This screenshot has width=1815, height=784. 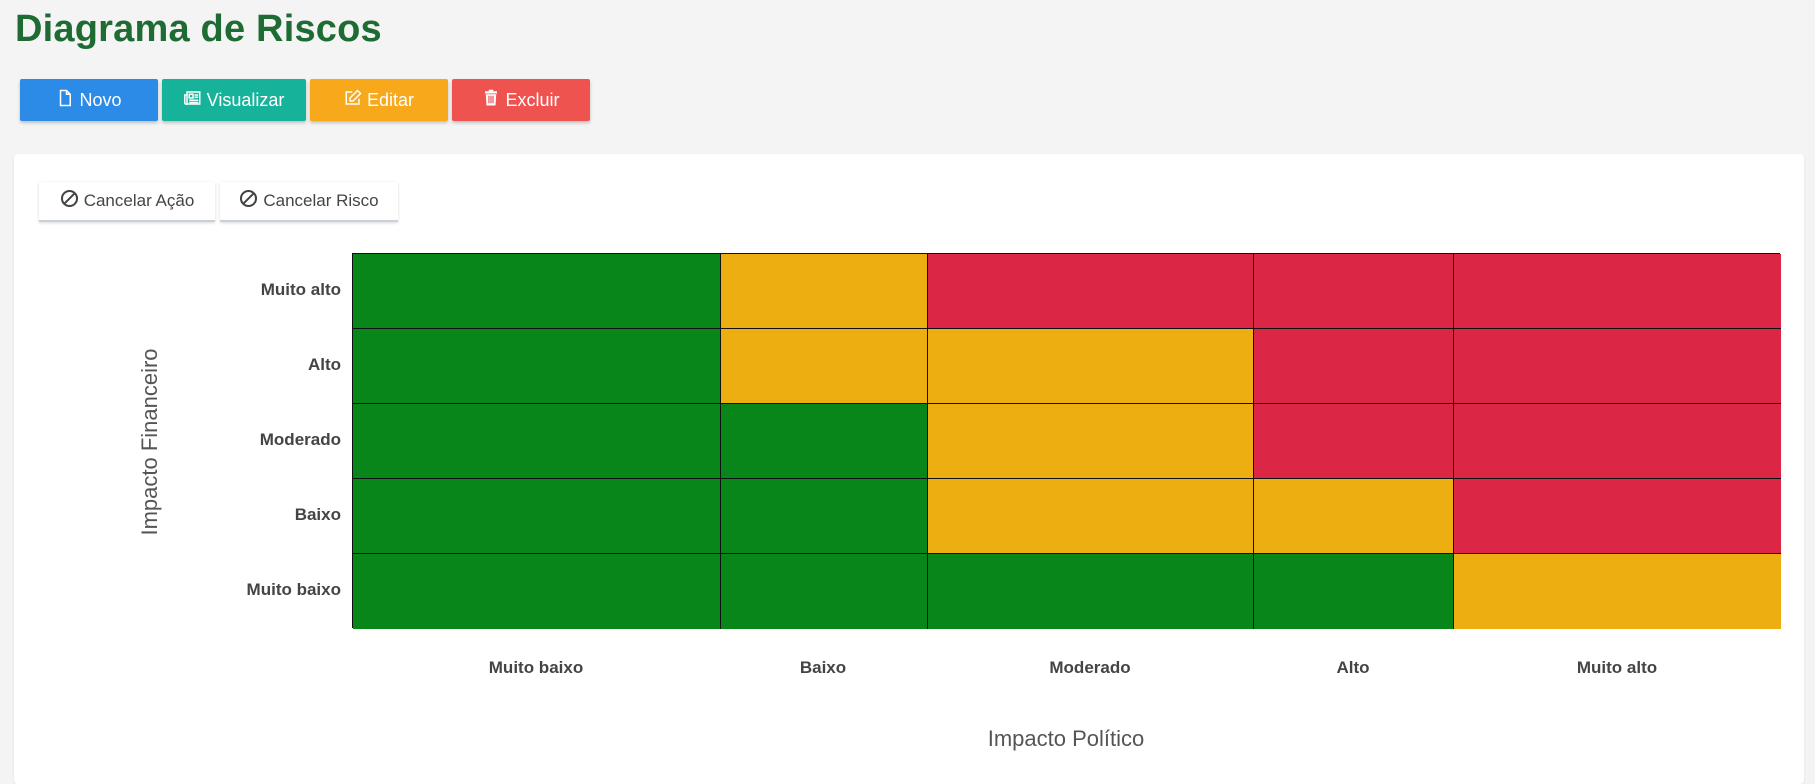 I want to click on file-icon, so click(x=65, y=100).